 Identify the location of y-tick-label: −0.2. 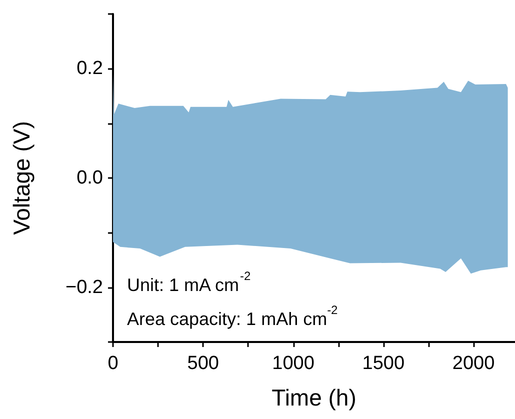
(84, 287).